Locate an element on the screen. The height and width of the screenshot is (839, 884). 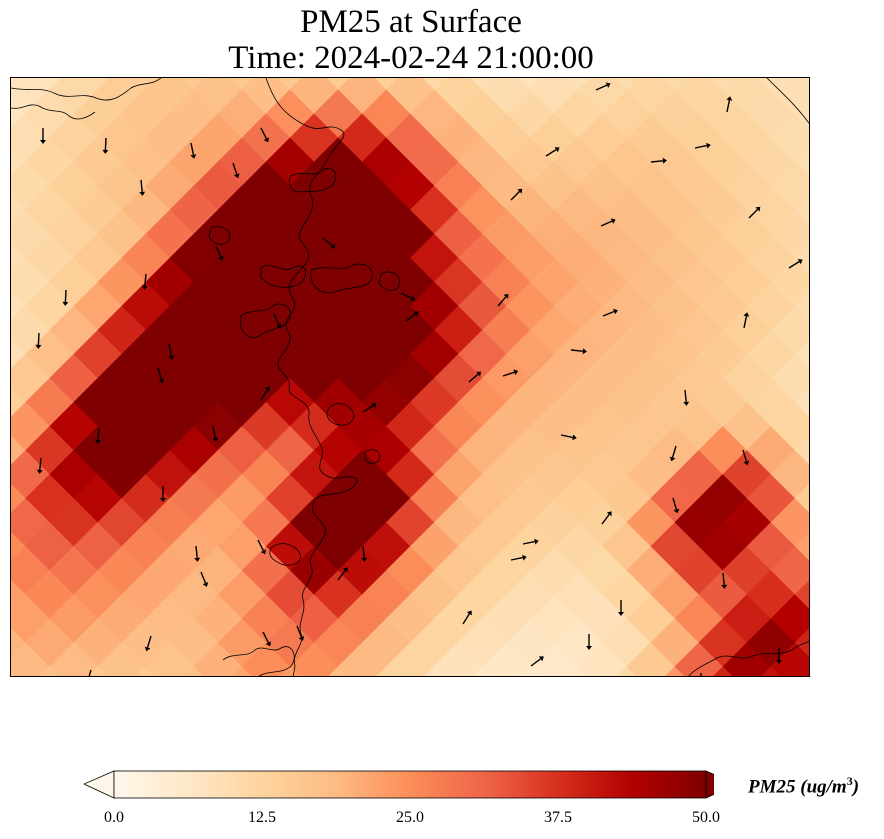
colorbar-min-extend is located at coordinates (99, 784).